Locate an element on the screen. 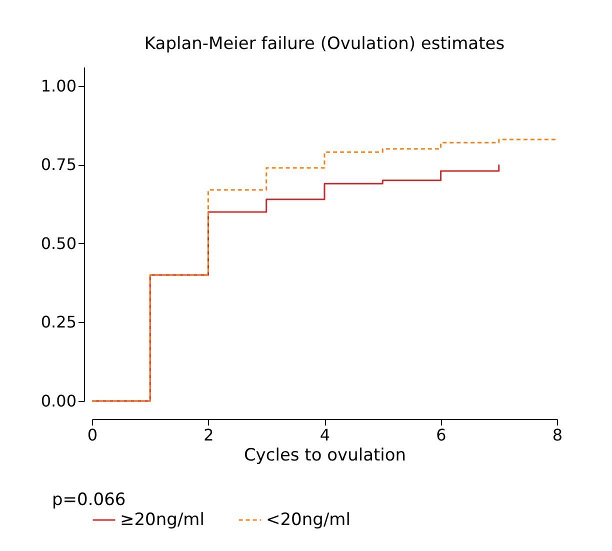 The height and width of the screenshot is (551, 612). legend-label: ≥20ng/ml is located at coordinates (162, 520).